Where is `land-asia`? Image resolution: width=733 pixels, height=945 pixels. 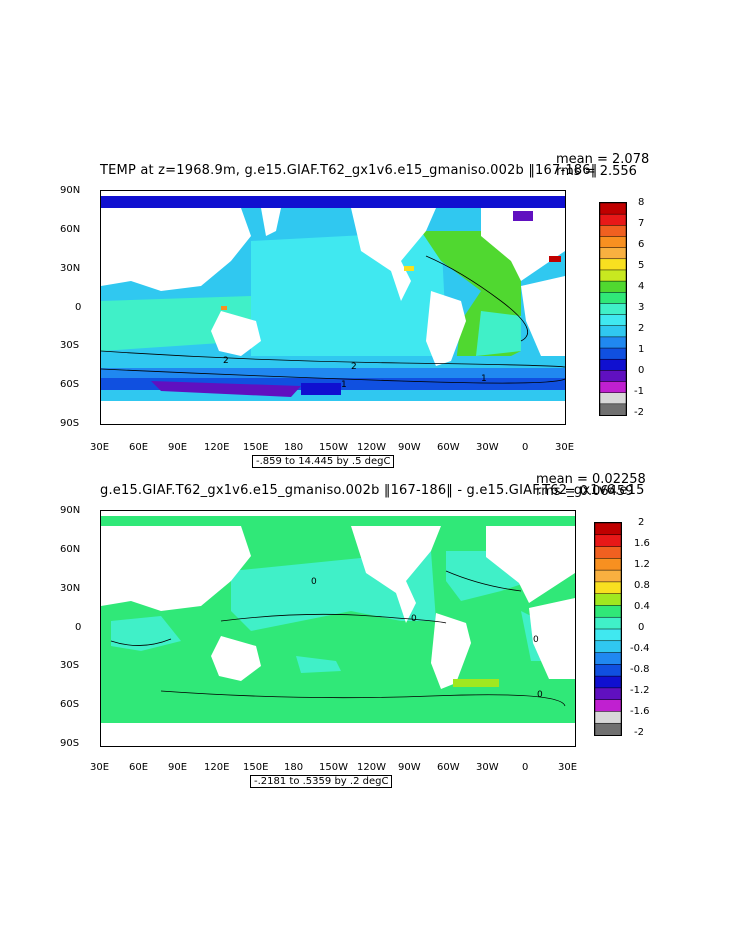
land-asia is located at coordinates (176, 568).